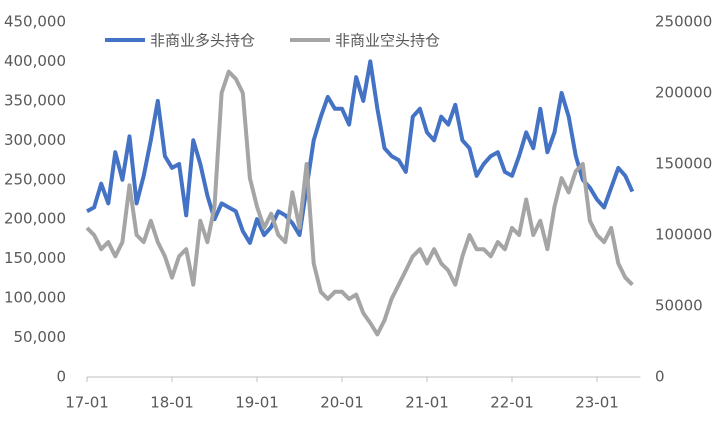 This screenshot has width=716, height=434. Describe the element at coordinates (257, 403) in the screenshot. I see `x-tick-label: 19-01` at that location.